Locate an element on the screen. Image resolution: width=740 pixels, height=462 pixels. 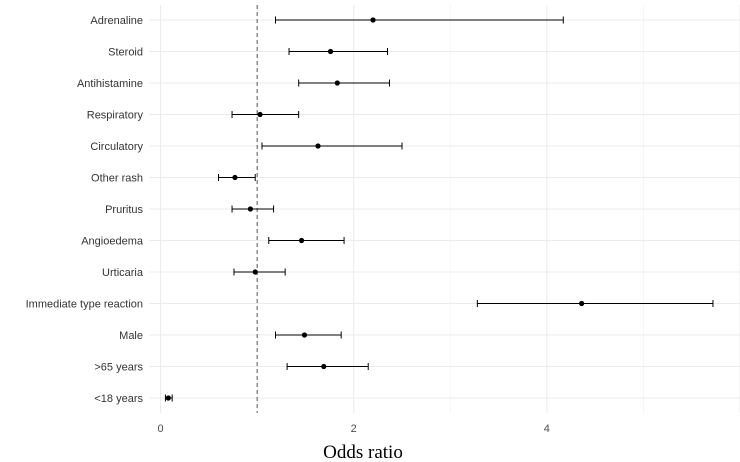
y-tick-label: Angioedema is located at coordinates (112, 242).